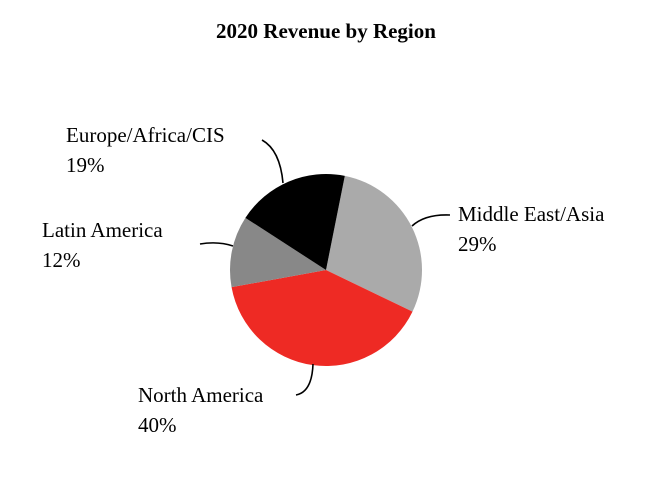 This screenshot has width=652, height=480. What do you see at coordinates (531, 214) in the screenshot?
I see `slice-label: Middle East/Asia` at bounding box center [531, 214].